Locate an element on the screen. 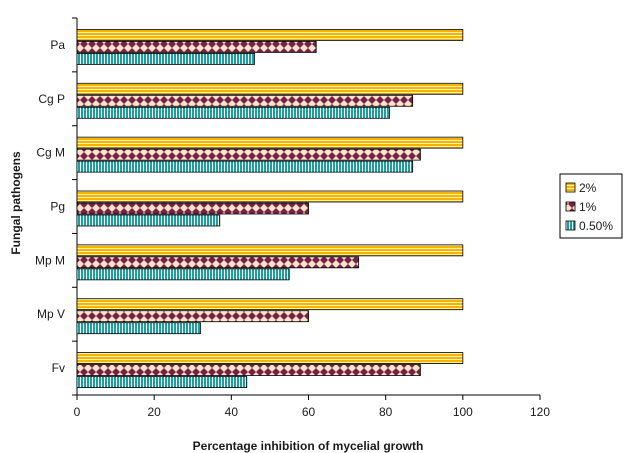 The height and width of the screenshot is (453, 626). category-label: Cg M is located at coordinates (50, 153).